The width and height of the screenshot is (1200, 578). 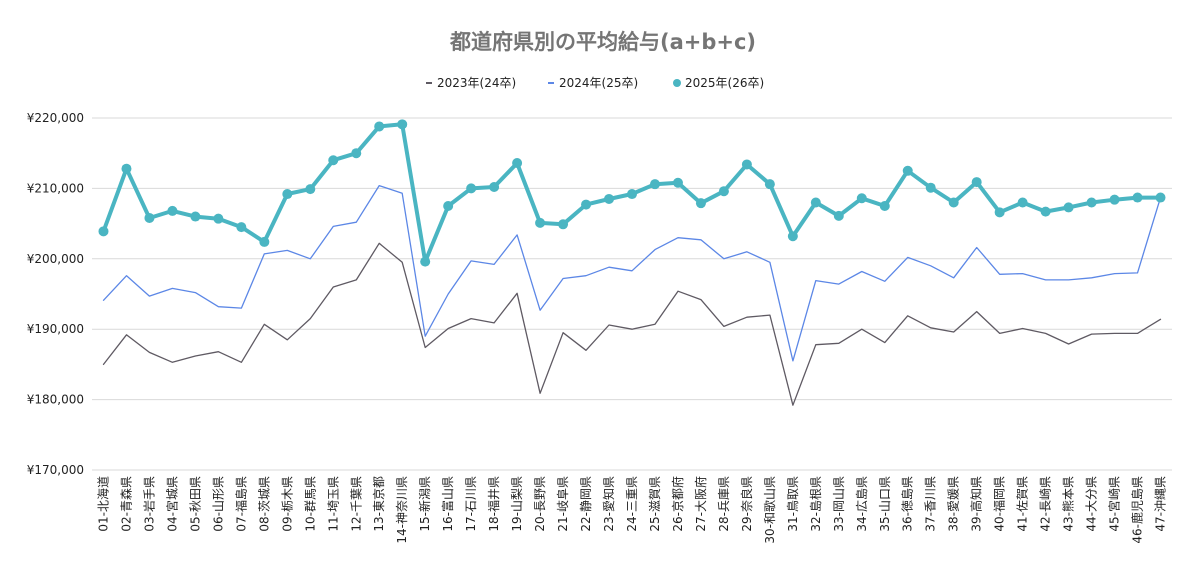 What do you see at coordinates (677, 83) in the screenshot?
I see `legend-marker` at bounding box center [677, 83].